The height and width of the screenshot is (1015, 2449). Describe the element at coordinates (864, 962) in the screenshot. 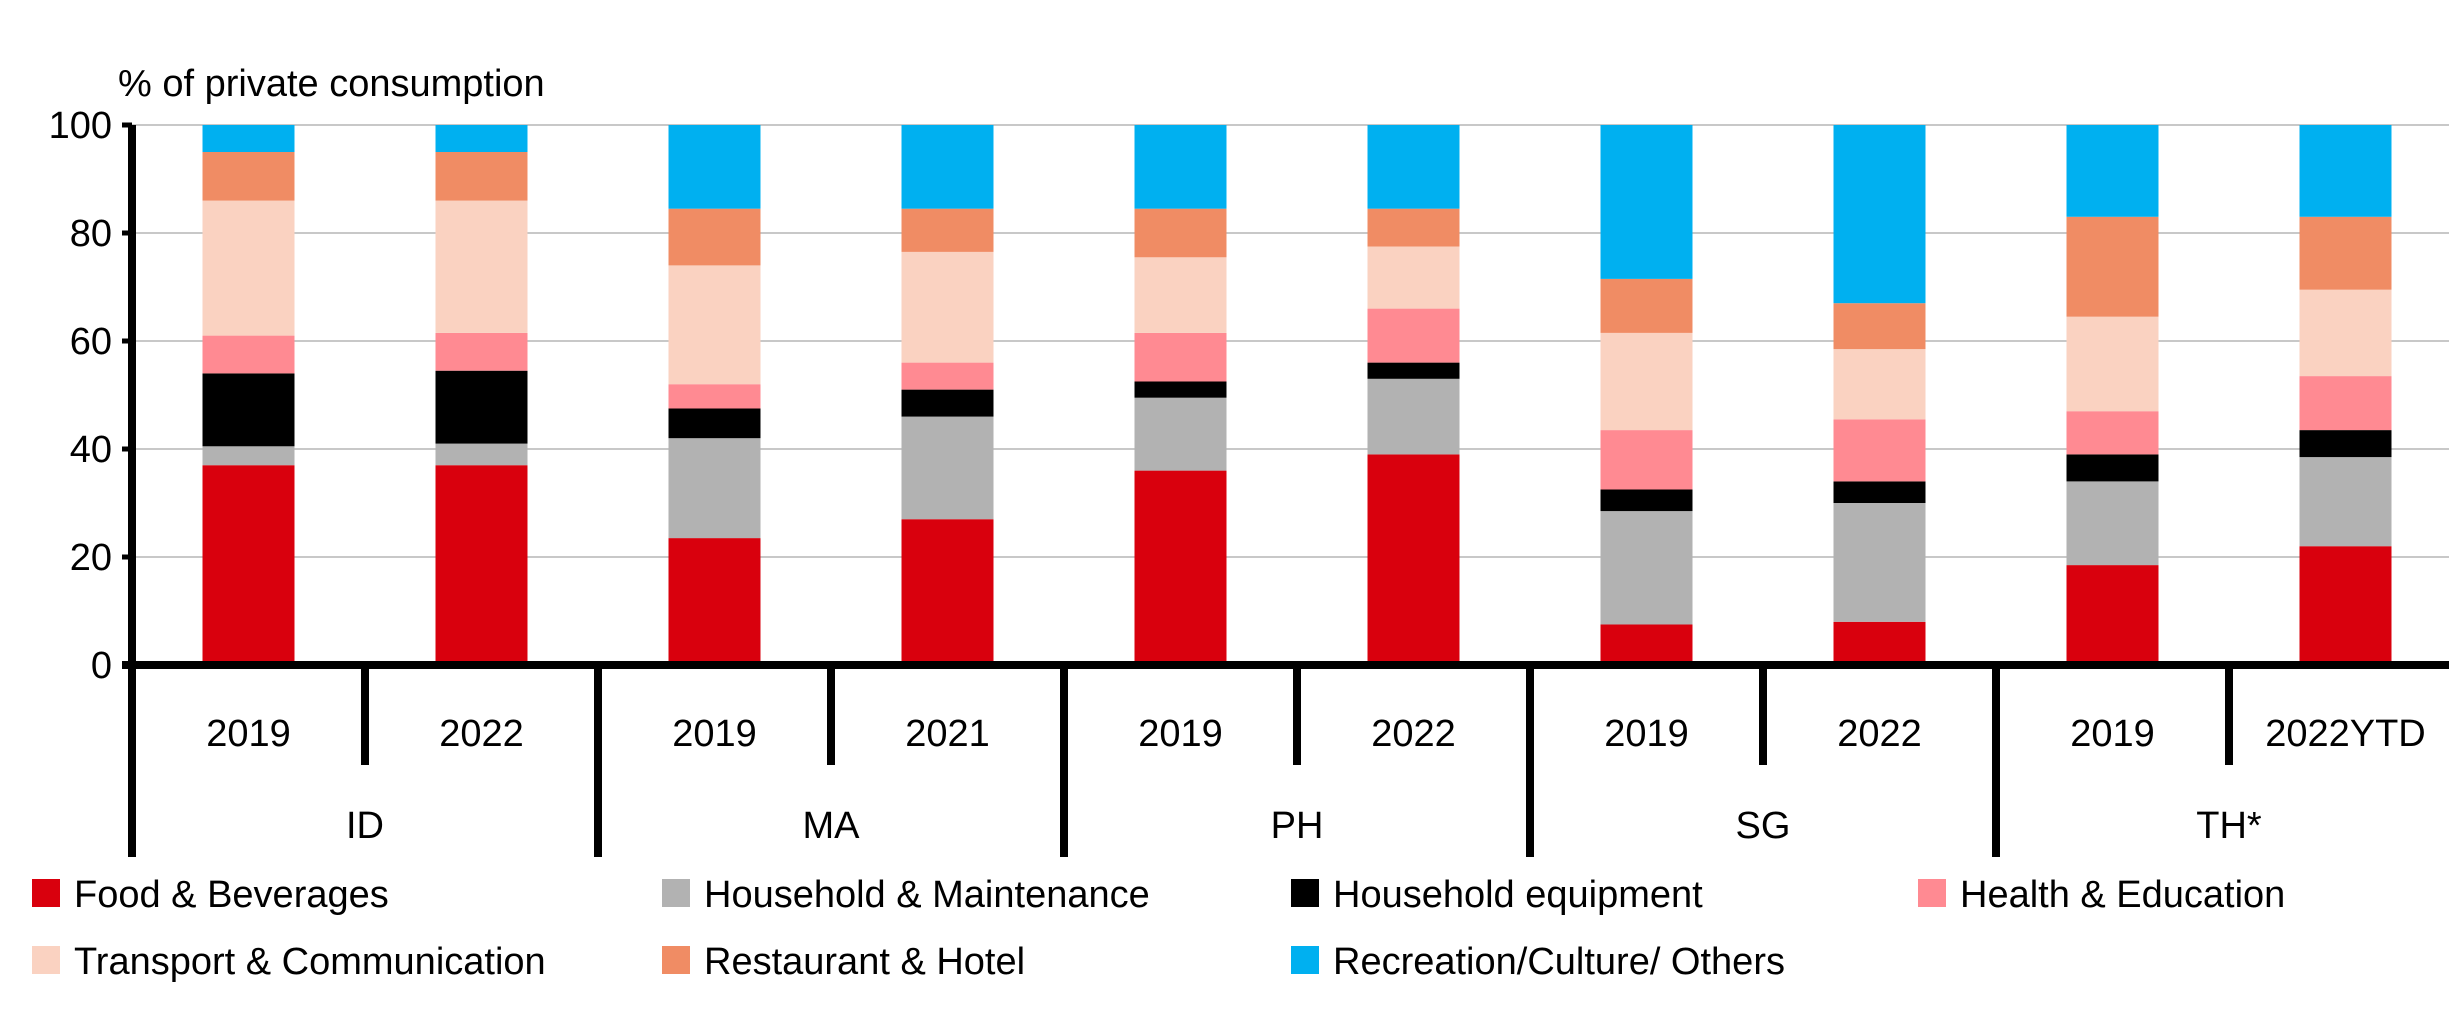

I see `legend-label: Restaurant & Hotel` at that location.